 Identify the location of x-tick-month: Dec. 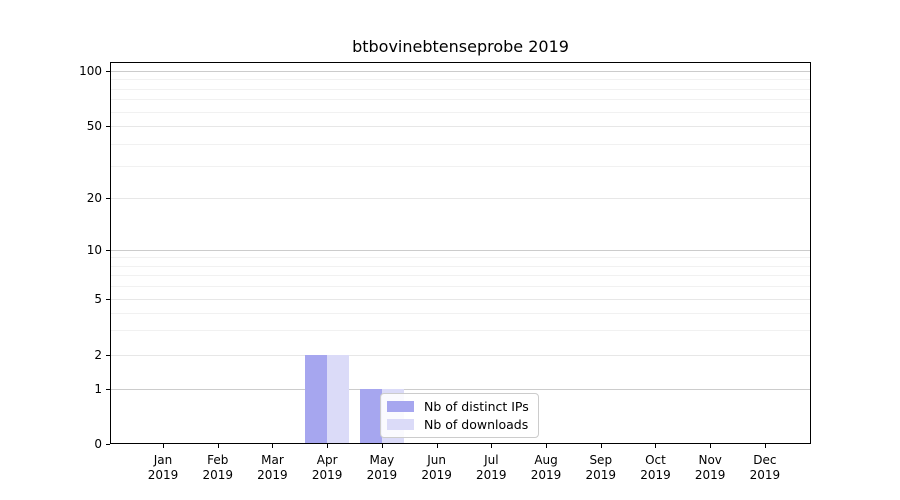
(765, 460).